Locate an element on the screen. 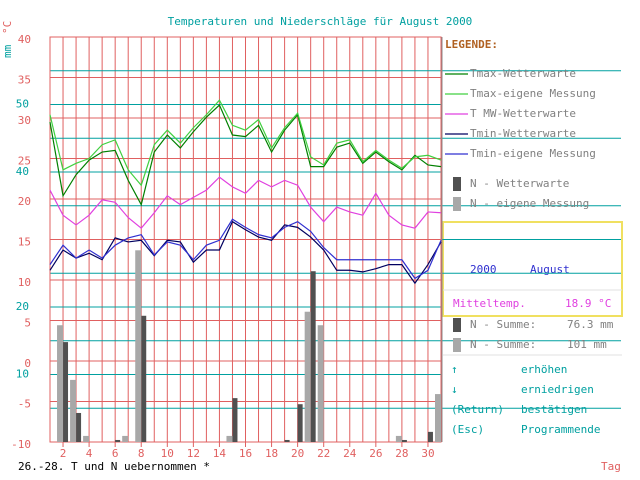  legend-label: Tmin-Wetterwarte is located at coordinates (523, 133).